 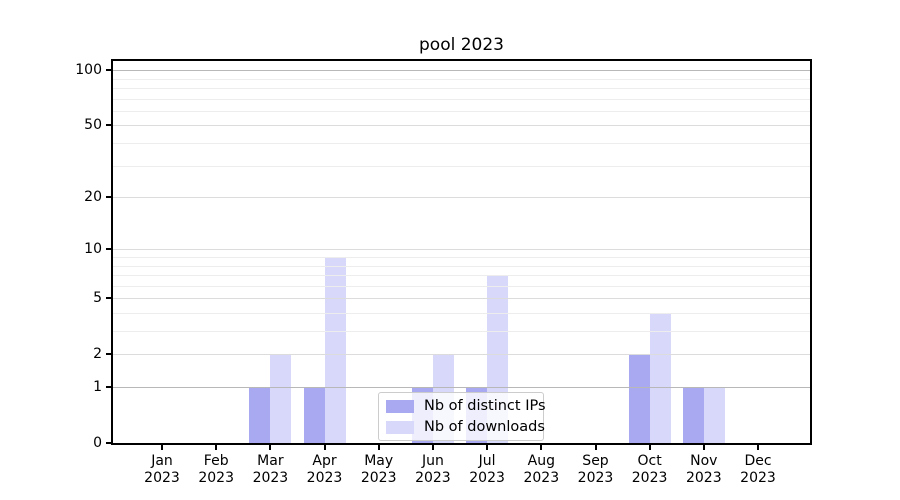 What do you see at coordinates (162, 447) in the screenshot?
I see `x-tick-mark-jan` at bounding box center [162, 447].